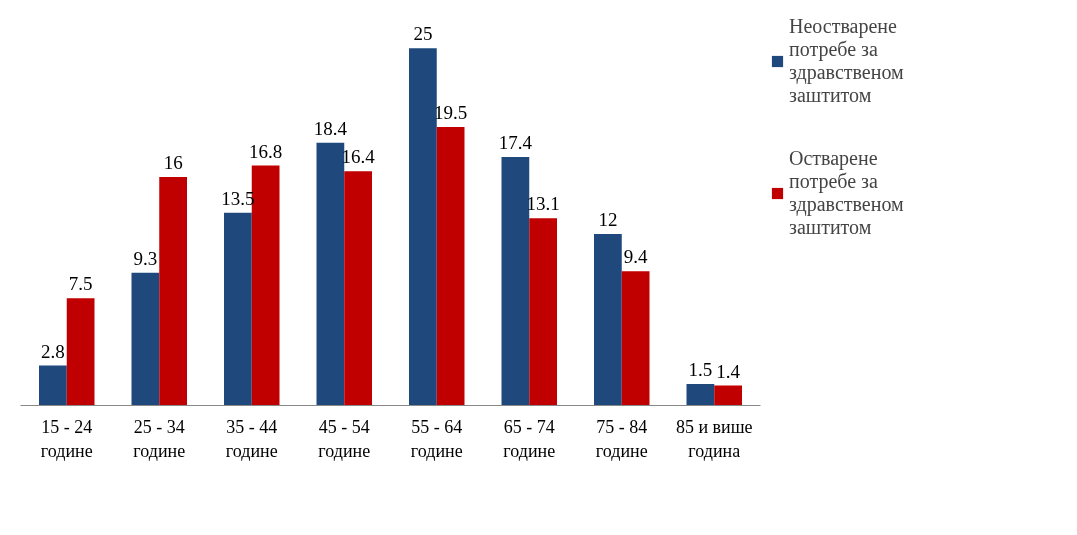 The image size is (1077, 535). What do you see at coordinates (846, 61) in the screenshot?
I see `legend-label: Неостварене потребе за здравственом заштитом` at bounding box center [846, 61].